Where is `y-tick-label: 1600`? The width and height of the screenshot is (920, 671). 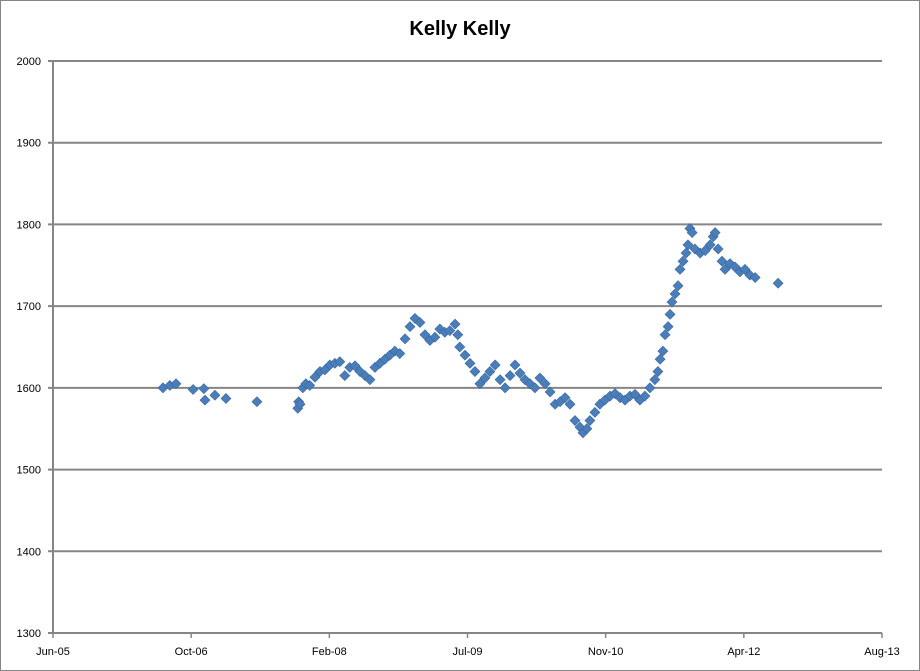
y-tick-label: 1600 is located at coordinates (29, 389).